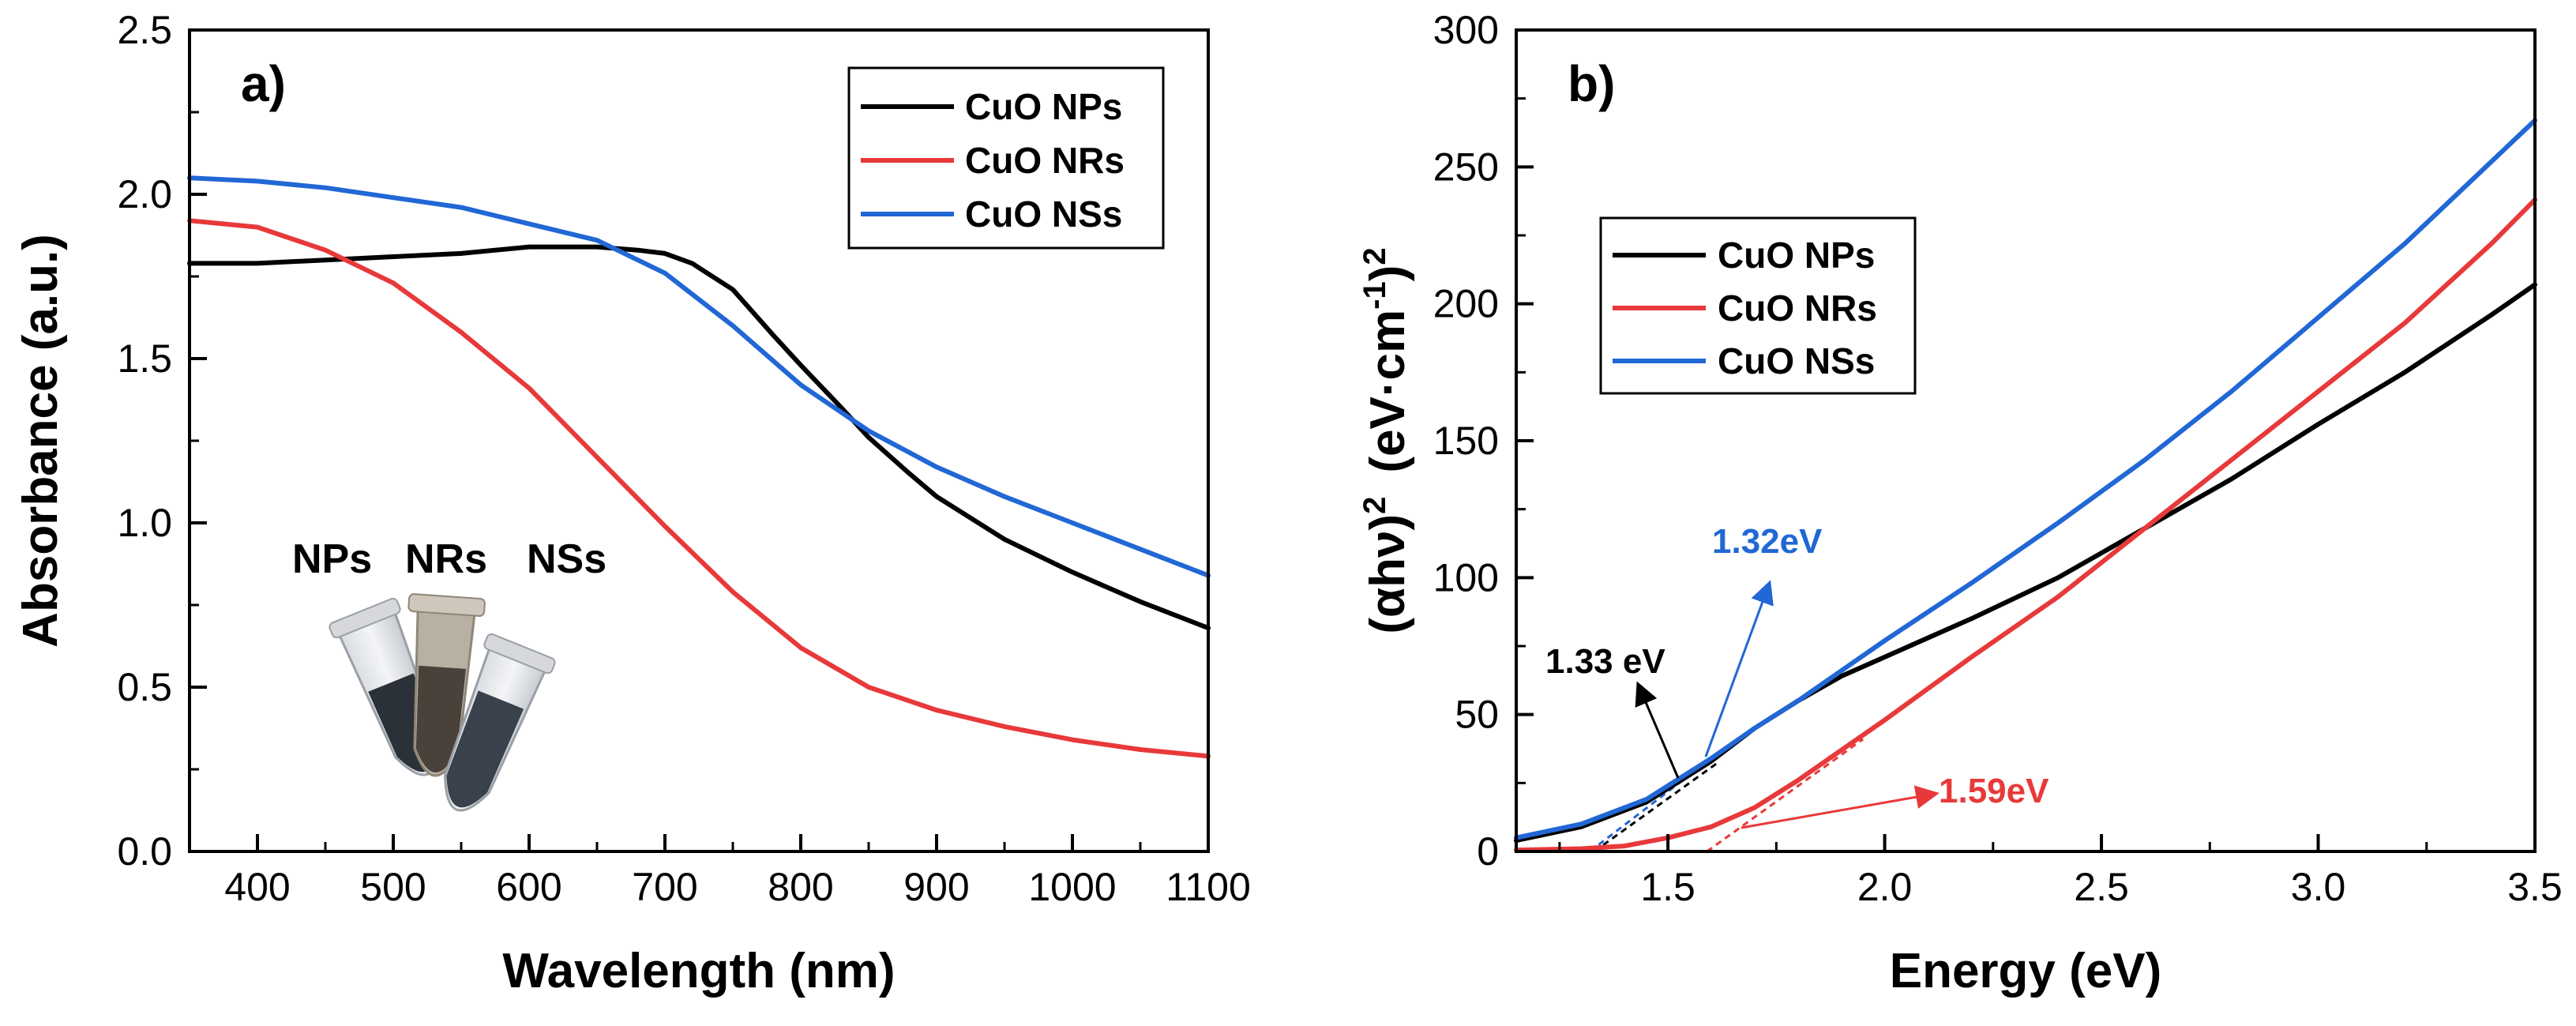  What do you see at coordinates (1885, 887) in the screenshot?
I see `b-xtick-label: 2.0` at bounding box center [1885, 887].